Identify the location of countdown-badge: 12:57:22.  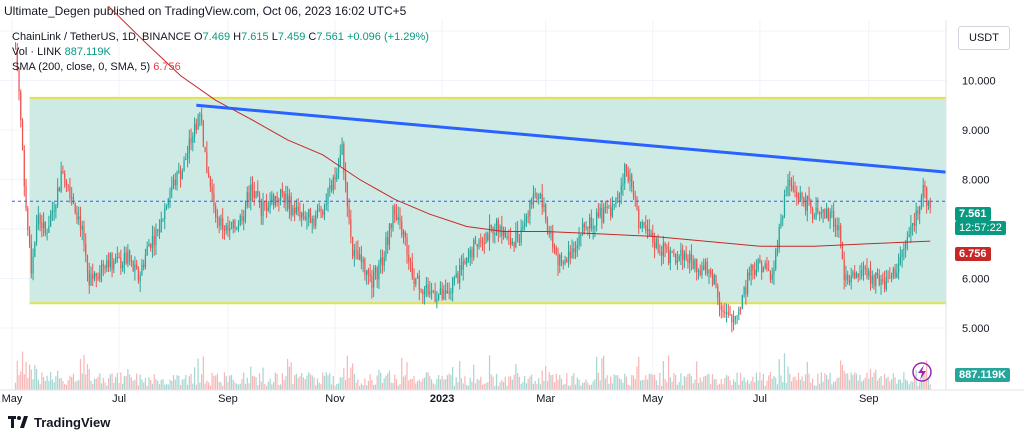
(980, 228).